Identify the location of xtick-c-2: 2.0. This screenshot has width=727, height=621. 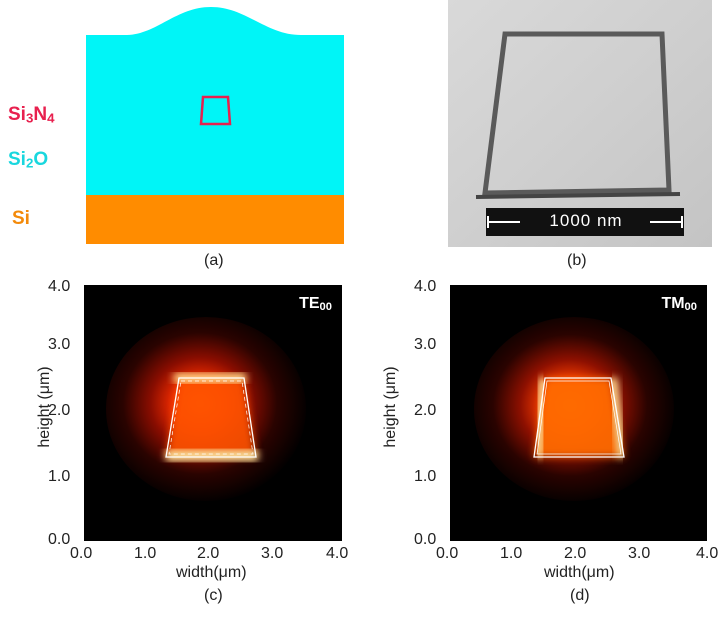
(208, 553).